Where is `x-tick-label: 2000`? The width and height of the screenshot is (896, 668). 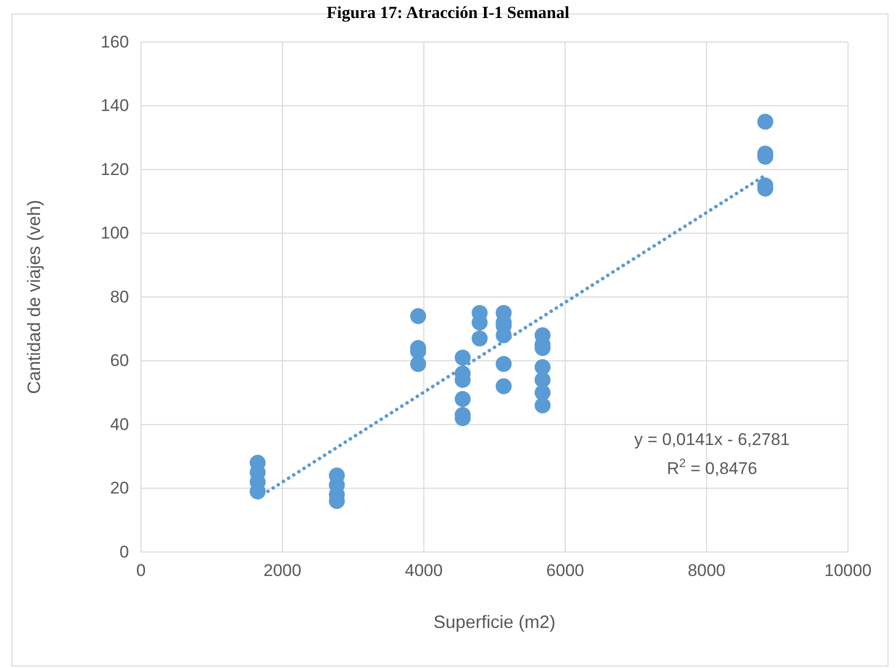
x-tick-label: 2000 is located at coordinates (282, 570).